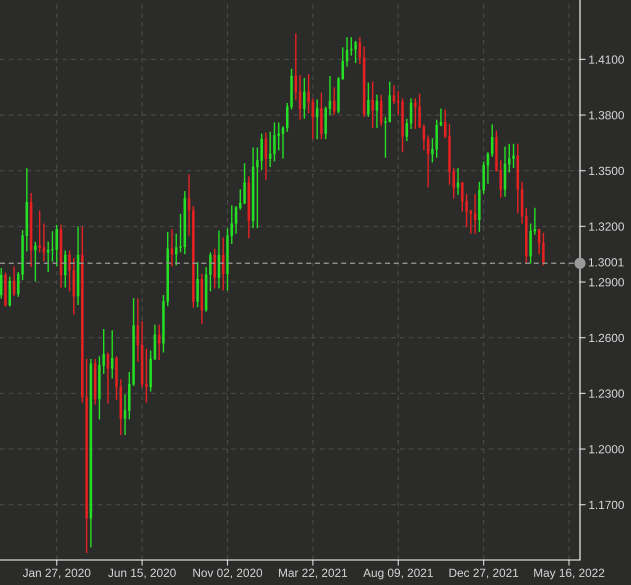  Describe the element at coordinates (606, 282) in the screenshot. I see `y-tick-label: 1.2900` at that location.